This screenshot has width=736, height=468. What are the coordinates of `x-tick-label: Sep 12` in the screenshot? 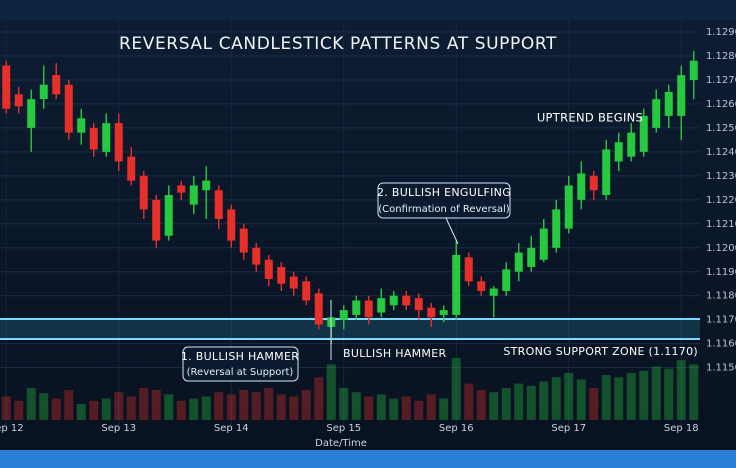 It's located at (12, 428).